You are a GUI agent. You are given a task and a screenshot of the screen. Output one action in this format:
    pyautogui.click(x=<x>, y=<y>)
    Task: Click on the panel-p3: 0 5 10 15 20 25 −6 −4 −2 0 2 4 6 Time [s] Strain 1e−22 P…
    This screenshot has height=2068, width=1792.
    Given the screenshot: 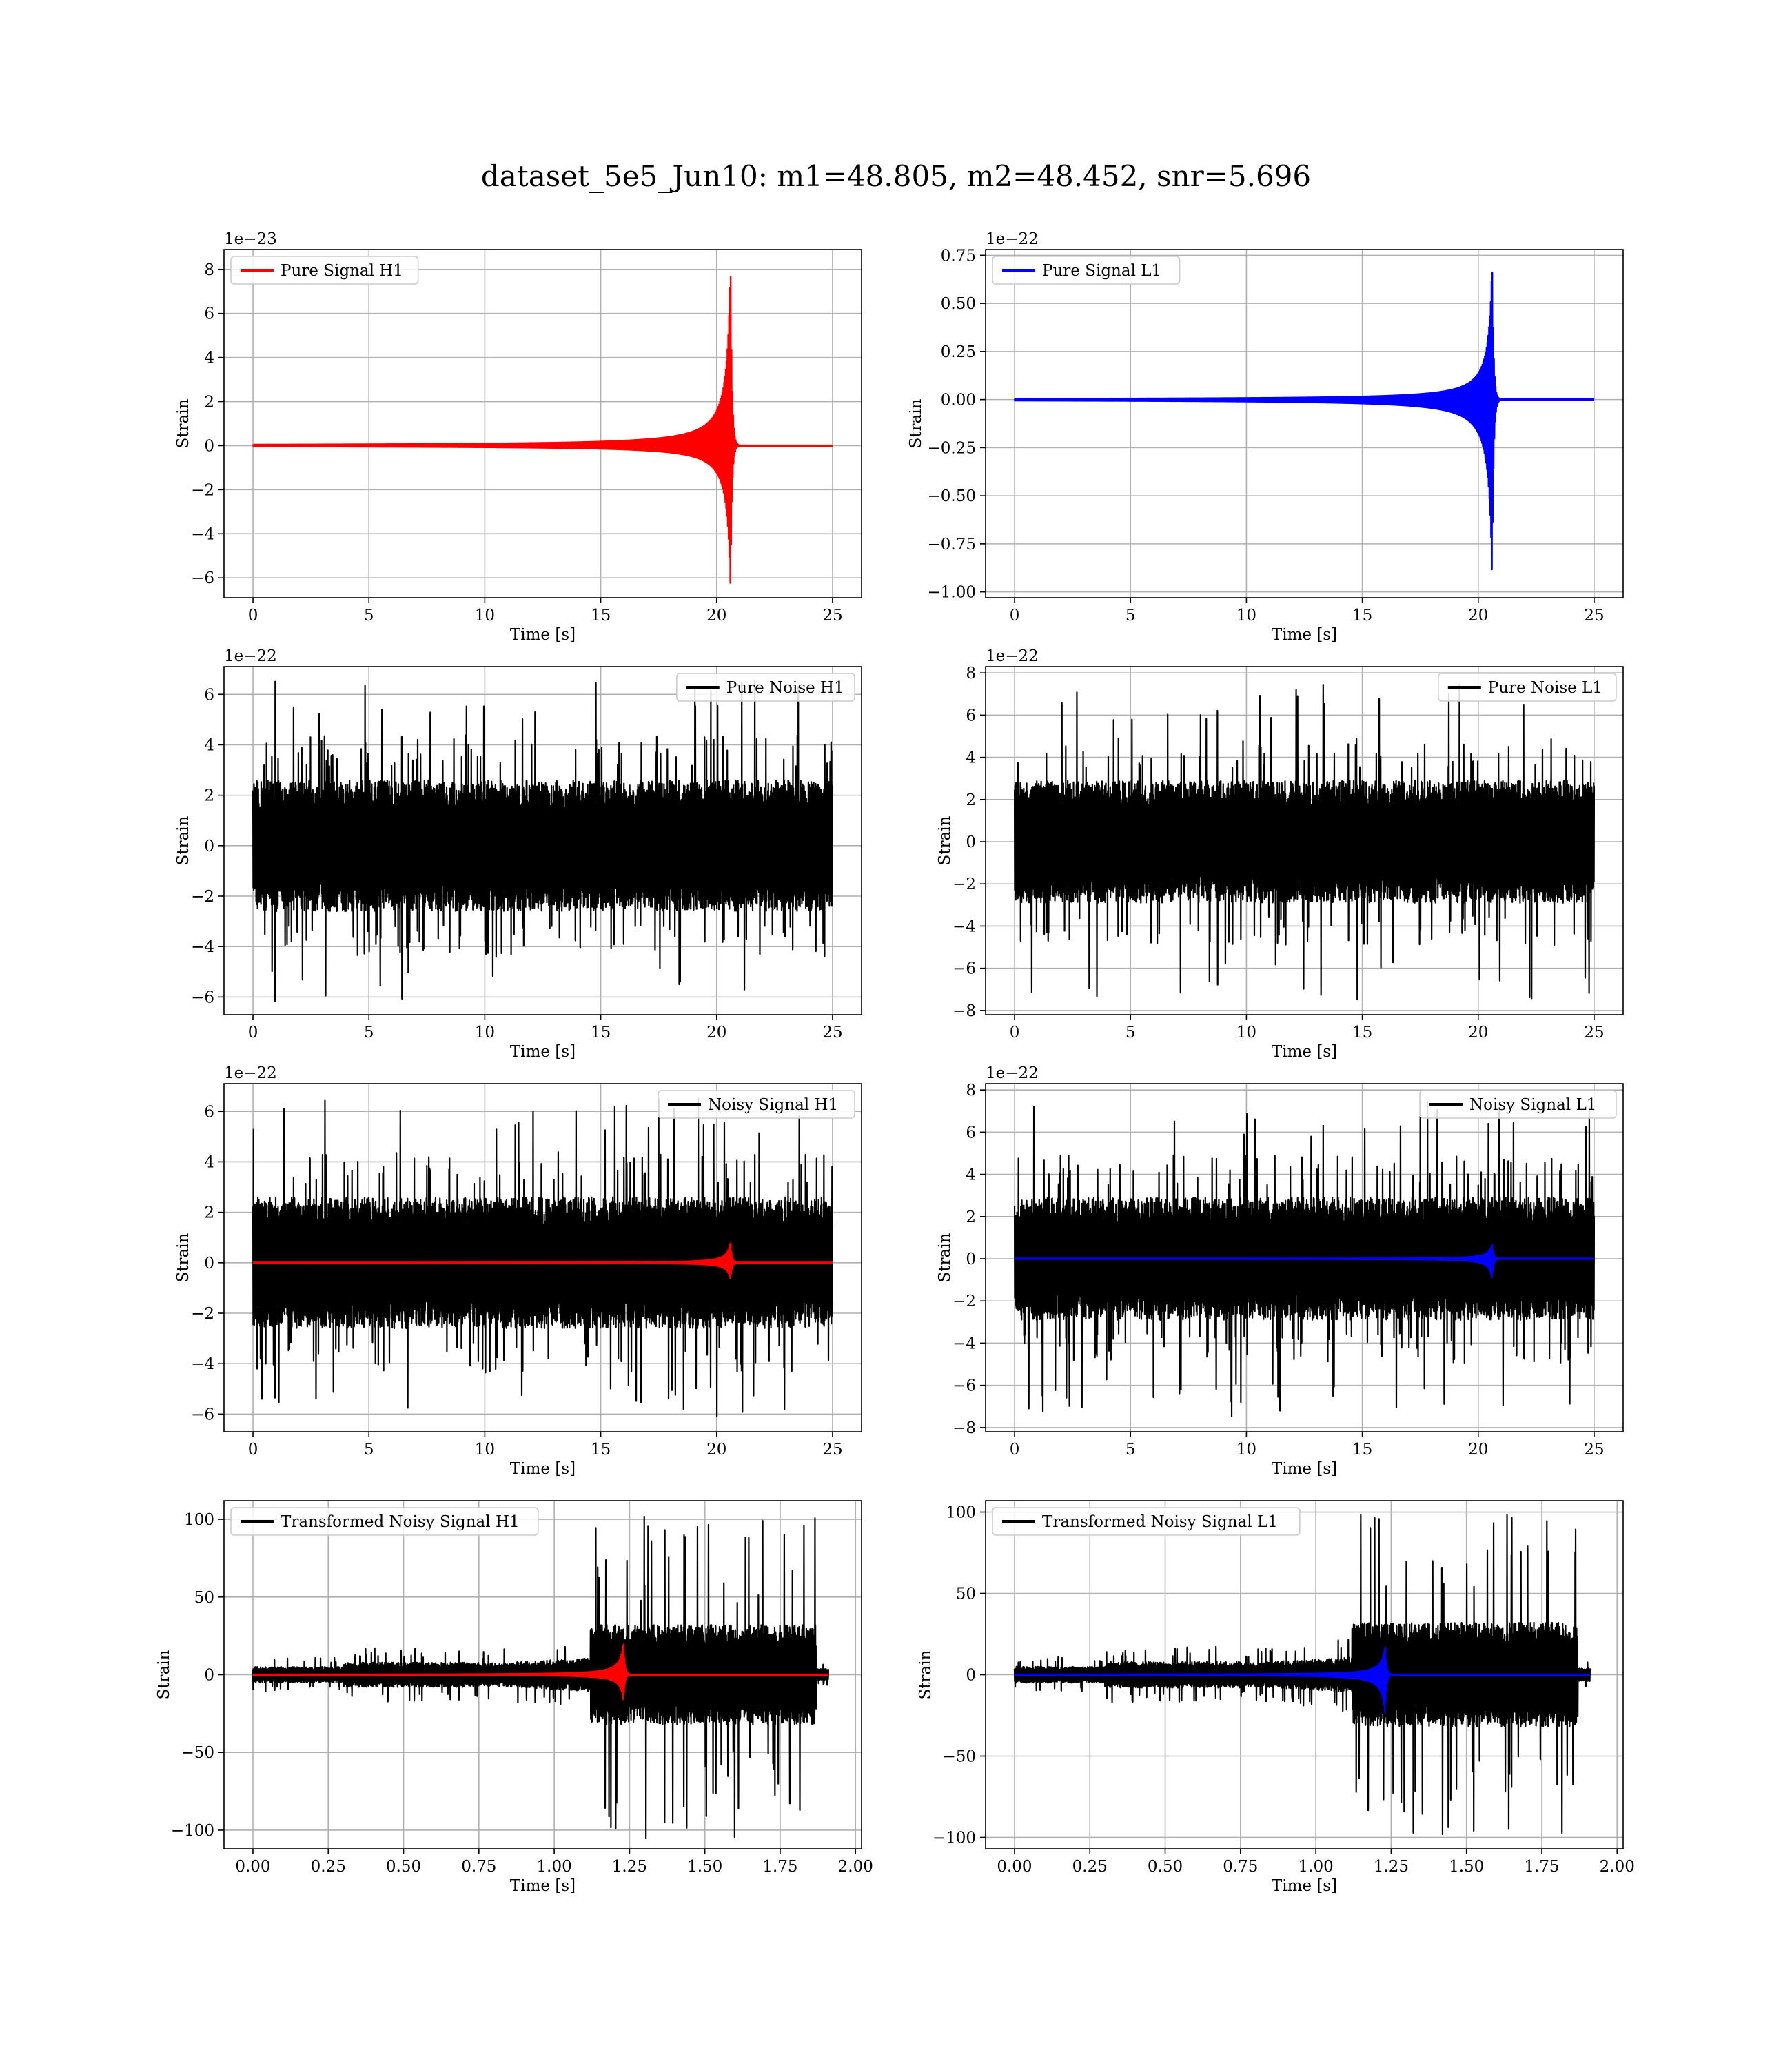 What is the action you would take?
    pyautogui.click(x=518, y=854)
    